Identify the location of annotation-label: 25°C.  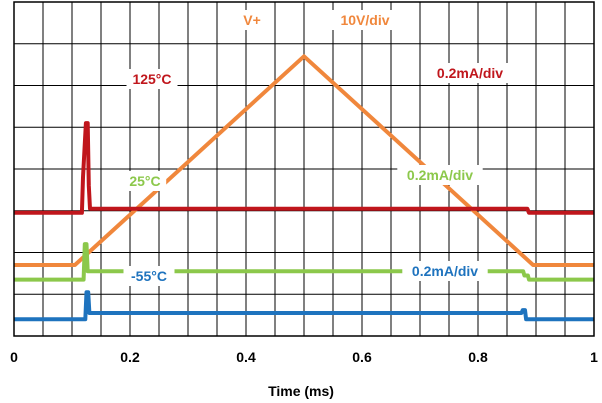
(144, 181).